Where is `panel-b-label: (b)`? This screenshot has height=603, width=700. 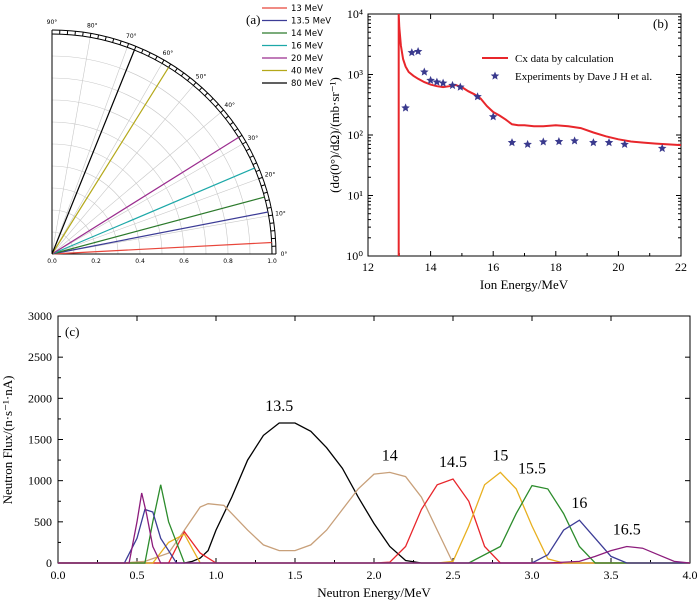
panel-b-label: (b) is located at coordinates (660, 23).